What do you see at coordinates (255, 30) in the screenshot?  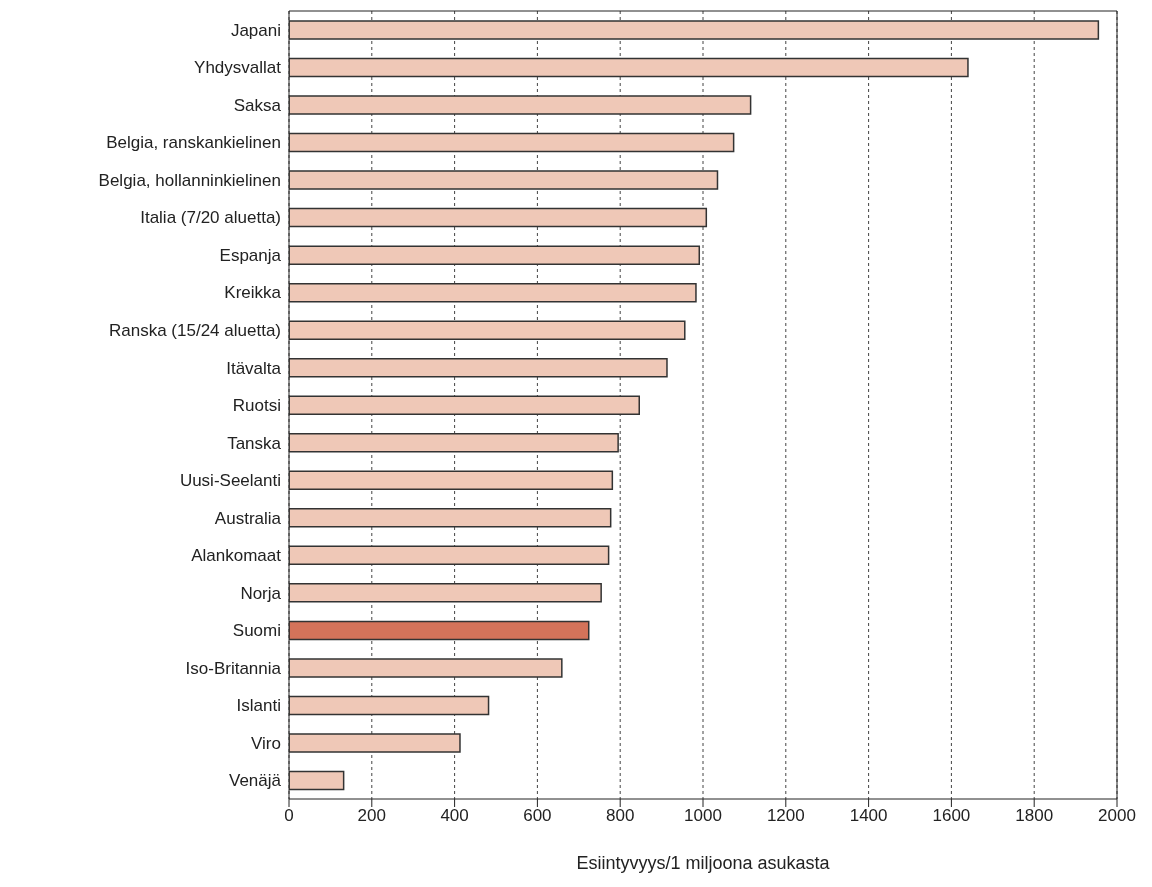 I see `y-tick-label: Japani` at bounding box center [255, 30].